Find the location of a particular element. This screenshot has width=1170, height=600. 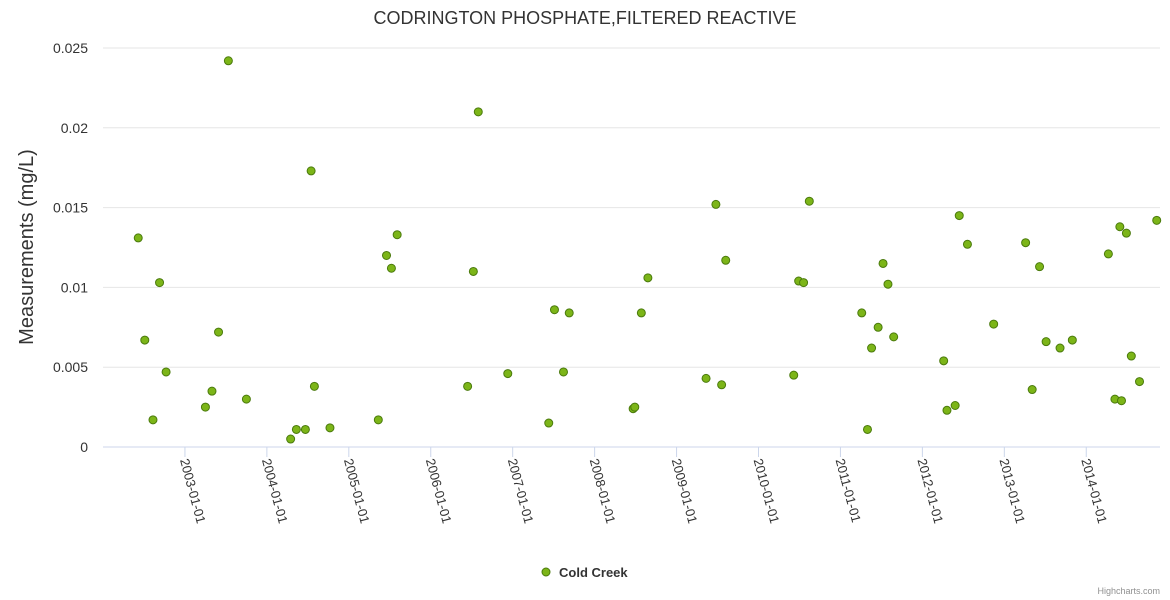

y-tick-label: 0.005 is located at coordinates (70, 367).